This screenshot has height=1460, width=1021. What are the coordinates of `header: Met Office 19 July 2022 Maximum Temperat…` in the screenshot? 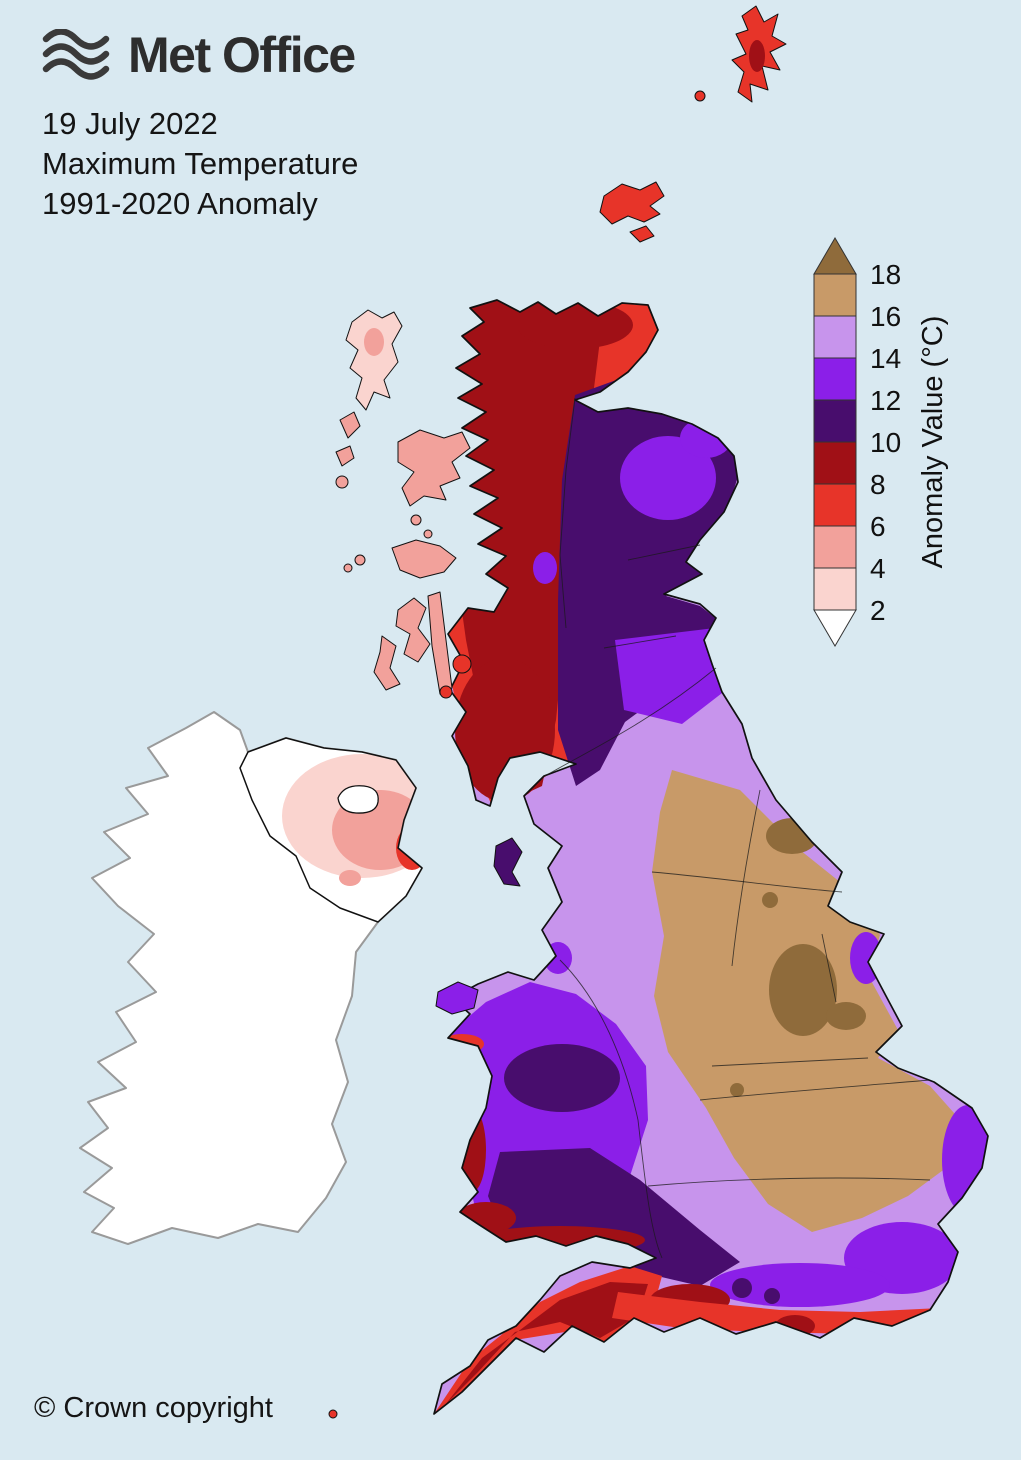 It's located at (200, 125).